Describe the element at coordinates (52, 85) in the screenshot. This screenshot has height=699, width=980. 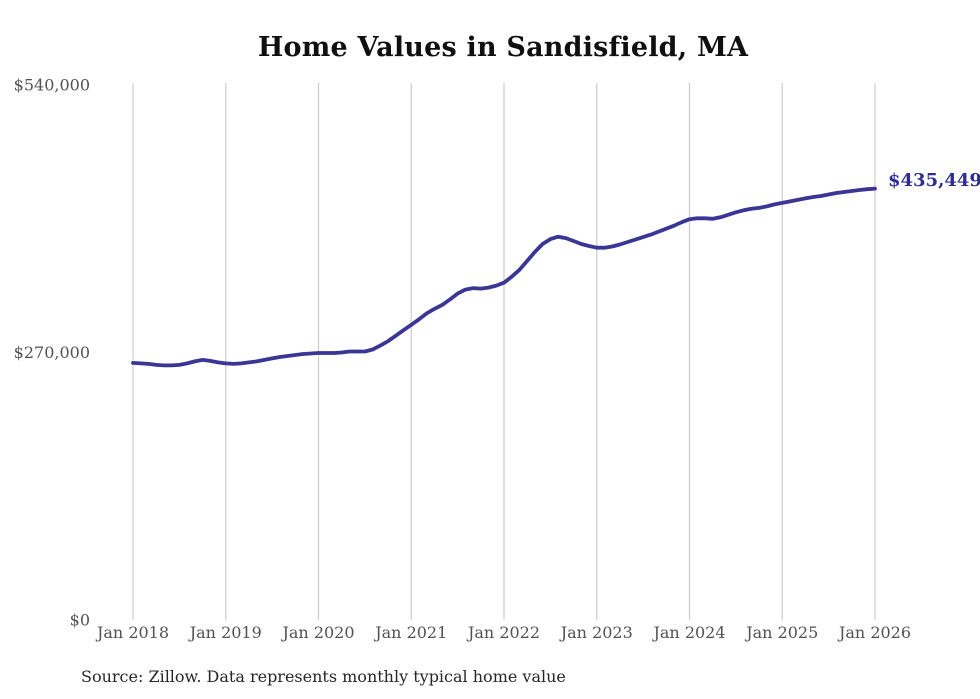
I see `y-tick-label: $540,000` at that location.